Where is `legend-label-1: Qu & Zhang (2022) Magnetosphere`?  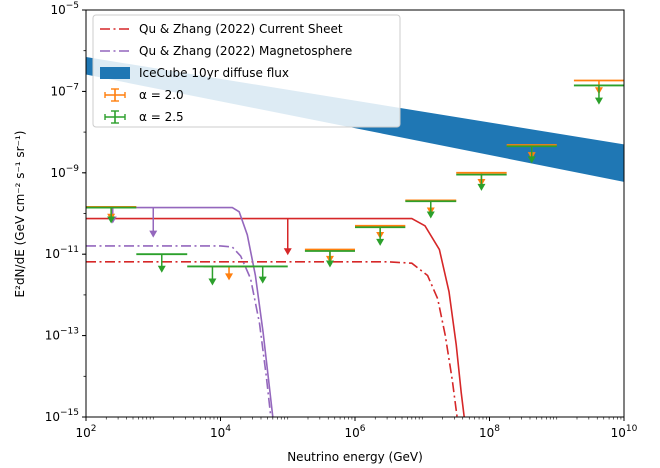 legend-label-1: Qu & Zhang (2022) Magnetosphere is located at coordinates (245, 51).